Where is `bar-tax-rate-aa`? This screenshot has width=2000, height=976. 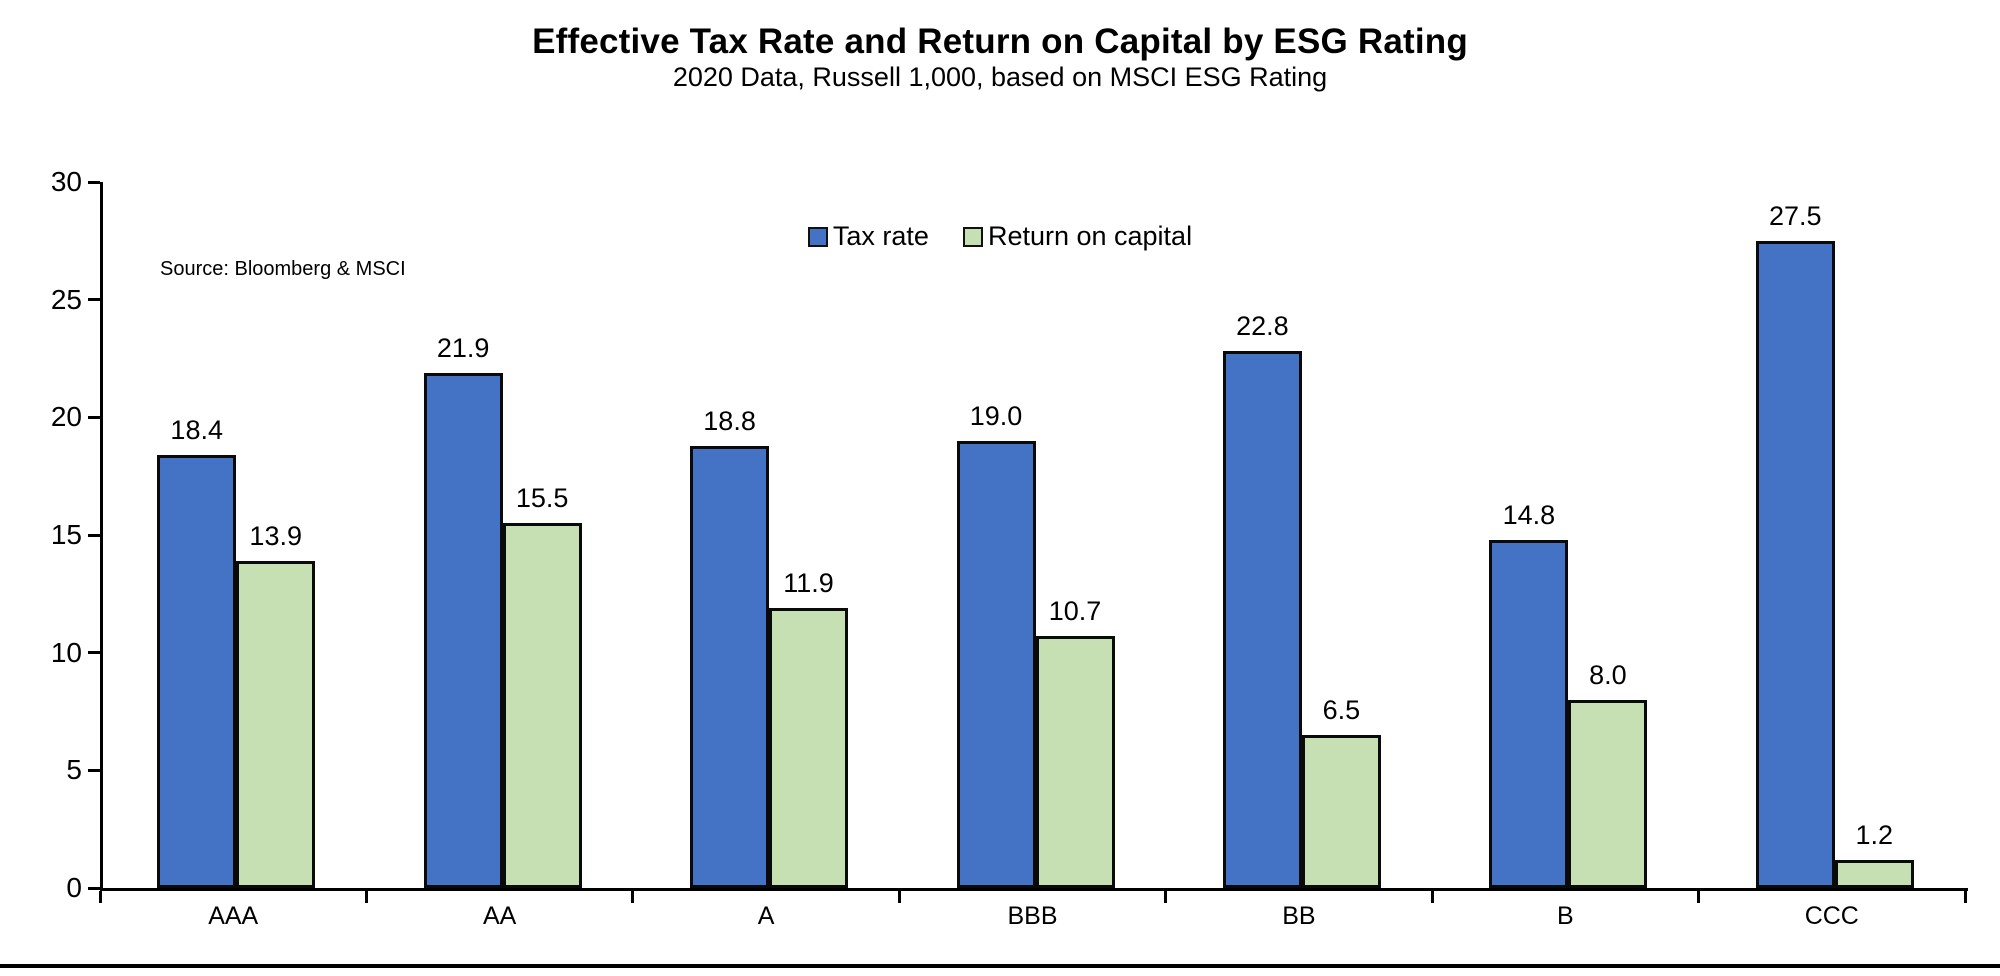
bar-tax-rate-aa is located at coordinates (463, 630).